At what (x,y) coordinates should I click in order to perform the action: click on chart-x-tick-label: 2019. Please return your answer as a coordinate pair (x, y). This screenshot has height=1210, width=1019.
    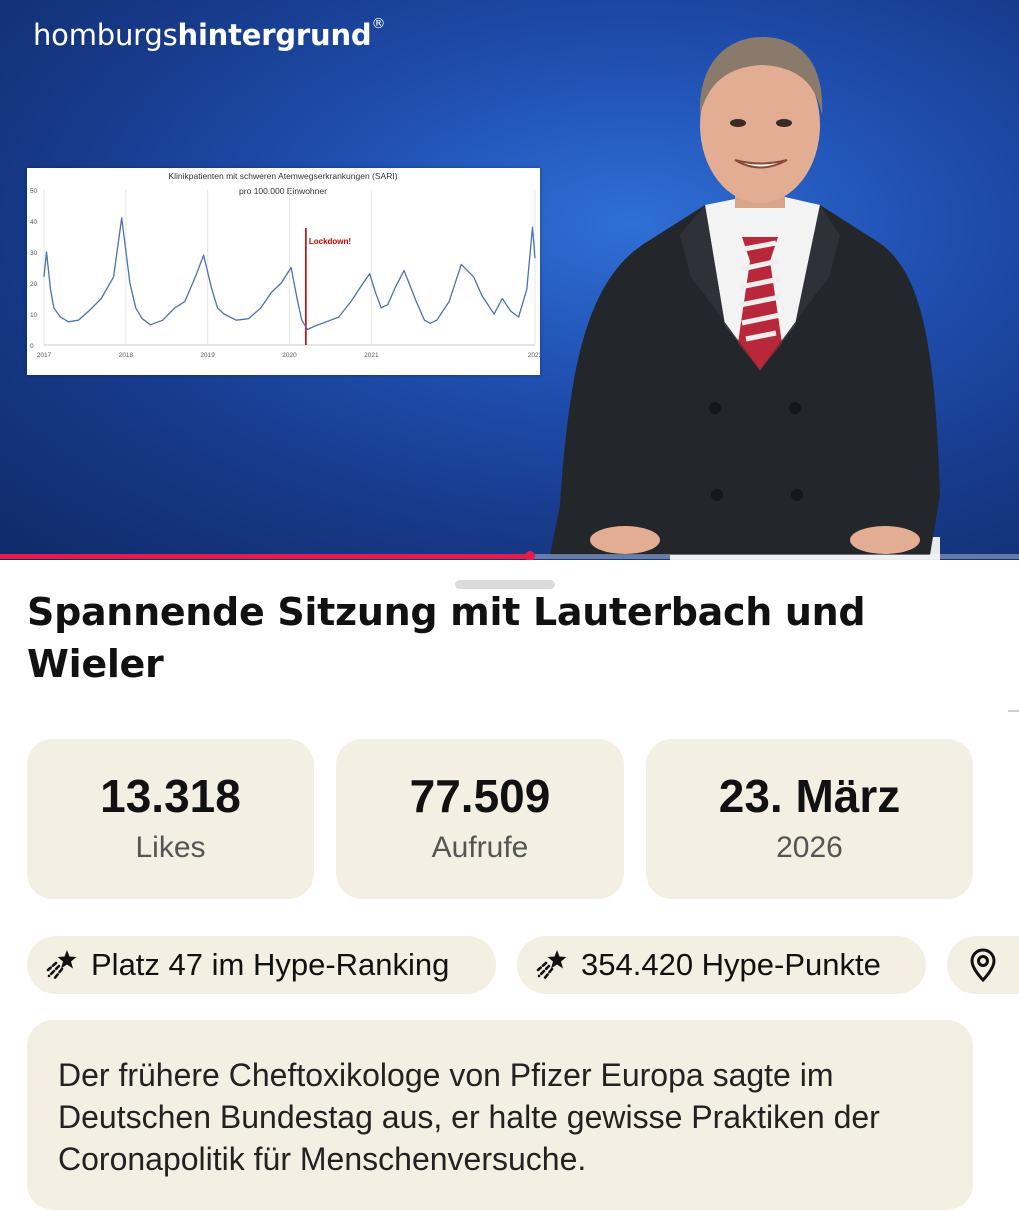
    Looking at the image, I should click on (207, 355).